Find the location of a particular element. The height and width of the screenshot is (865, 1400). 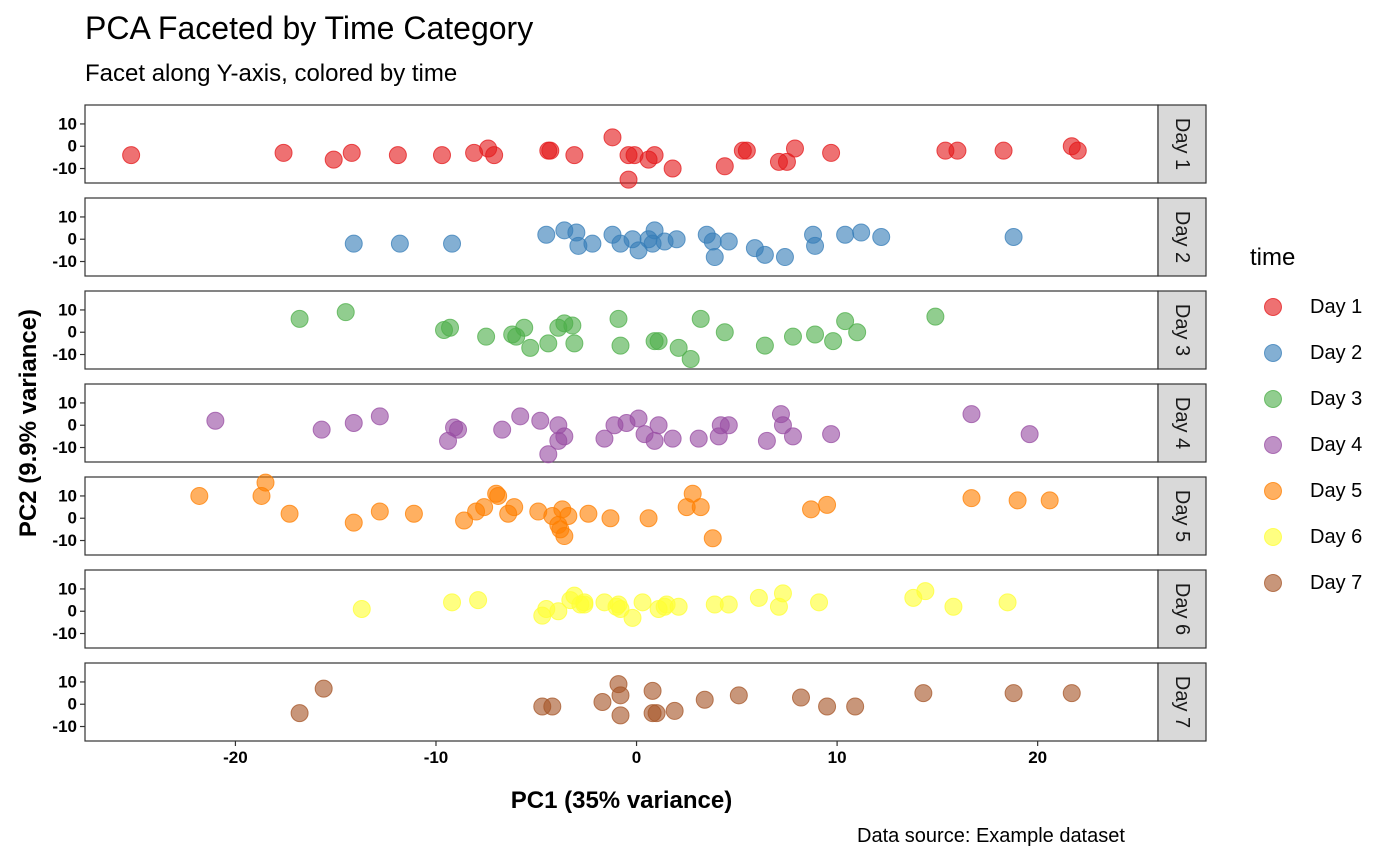

legend-label: Day 4 is located at coordinates (1336, 445).